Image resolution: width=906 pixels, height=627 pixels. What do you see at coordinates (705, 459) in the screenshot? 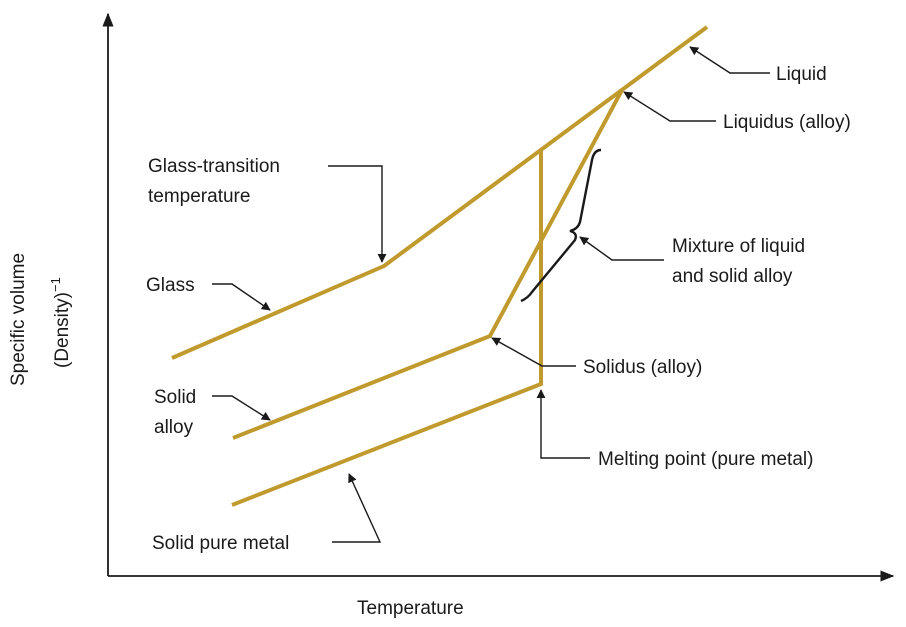
I see `label-melting-point: Melting point (pure metal)` at bounding box center [705, 459].